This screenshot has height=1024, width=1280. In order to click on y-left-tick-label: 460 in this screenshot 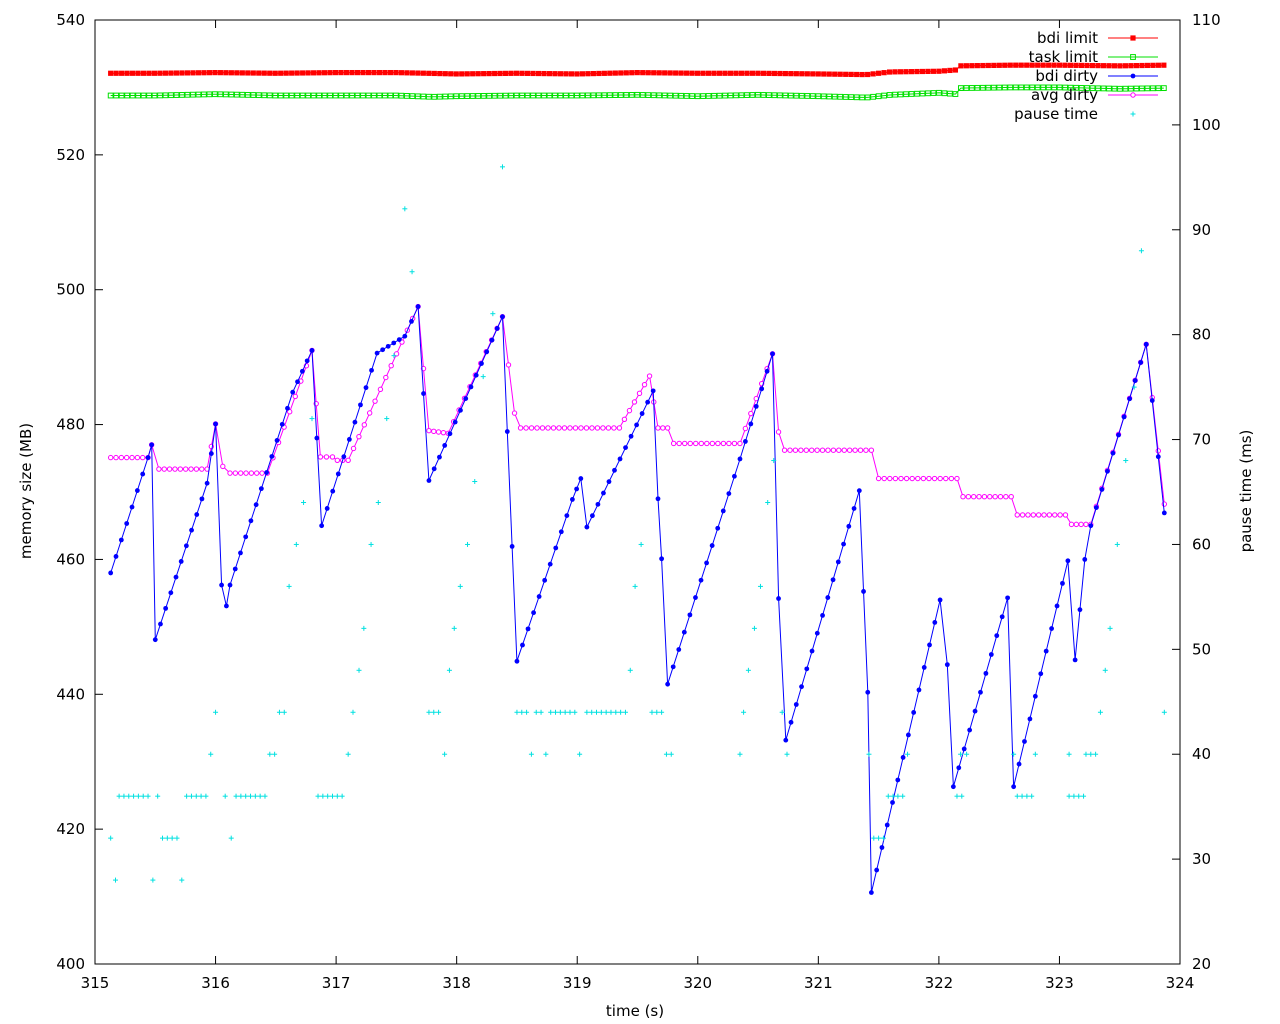, I will do `click(70, 559)`.